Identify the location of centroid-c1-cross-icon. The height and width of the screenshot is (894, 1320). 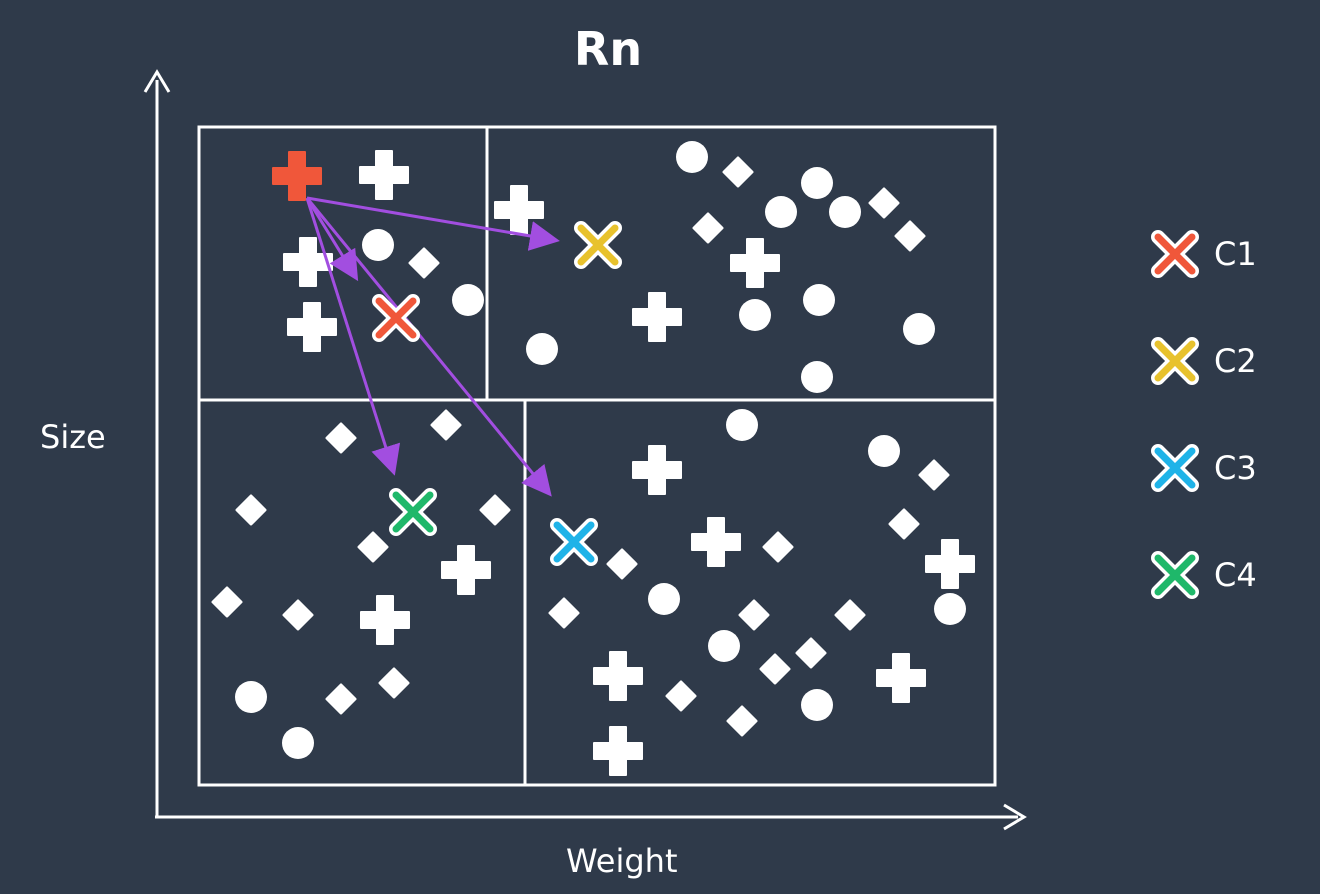
(396, 318).